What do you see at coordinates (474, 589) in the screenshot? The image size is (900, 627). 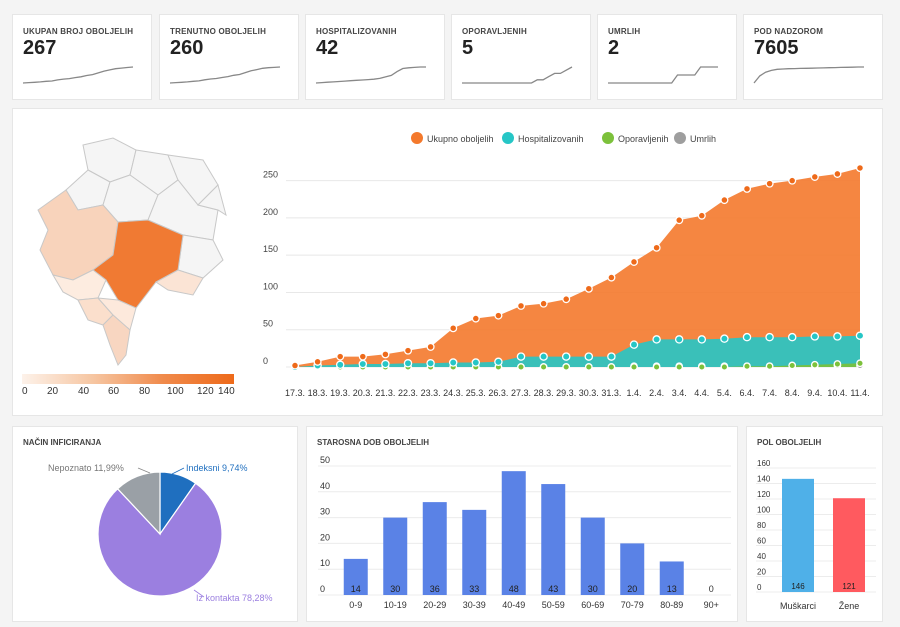 I see `bar-value-label: 33` at bounding box center [474, 589].